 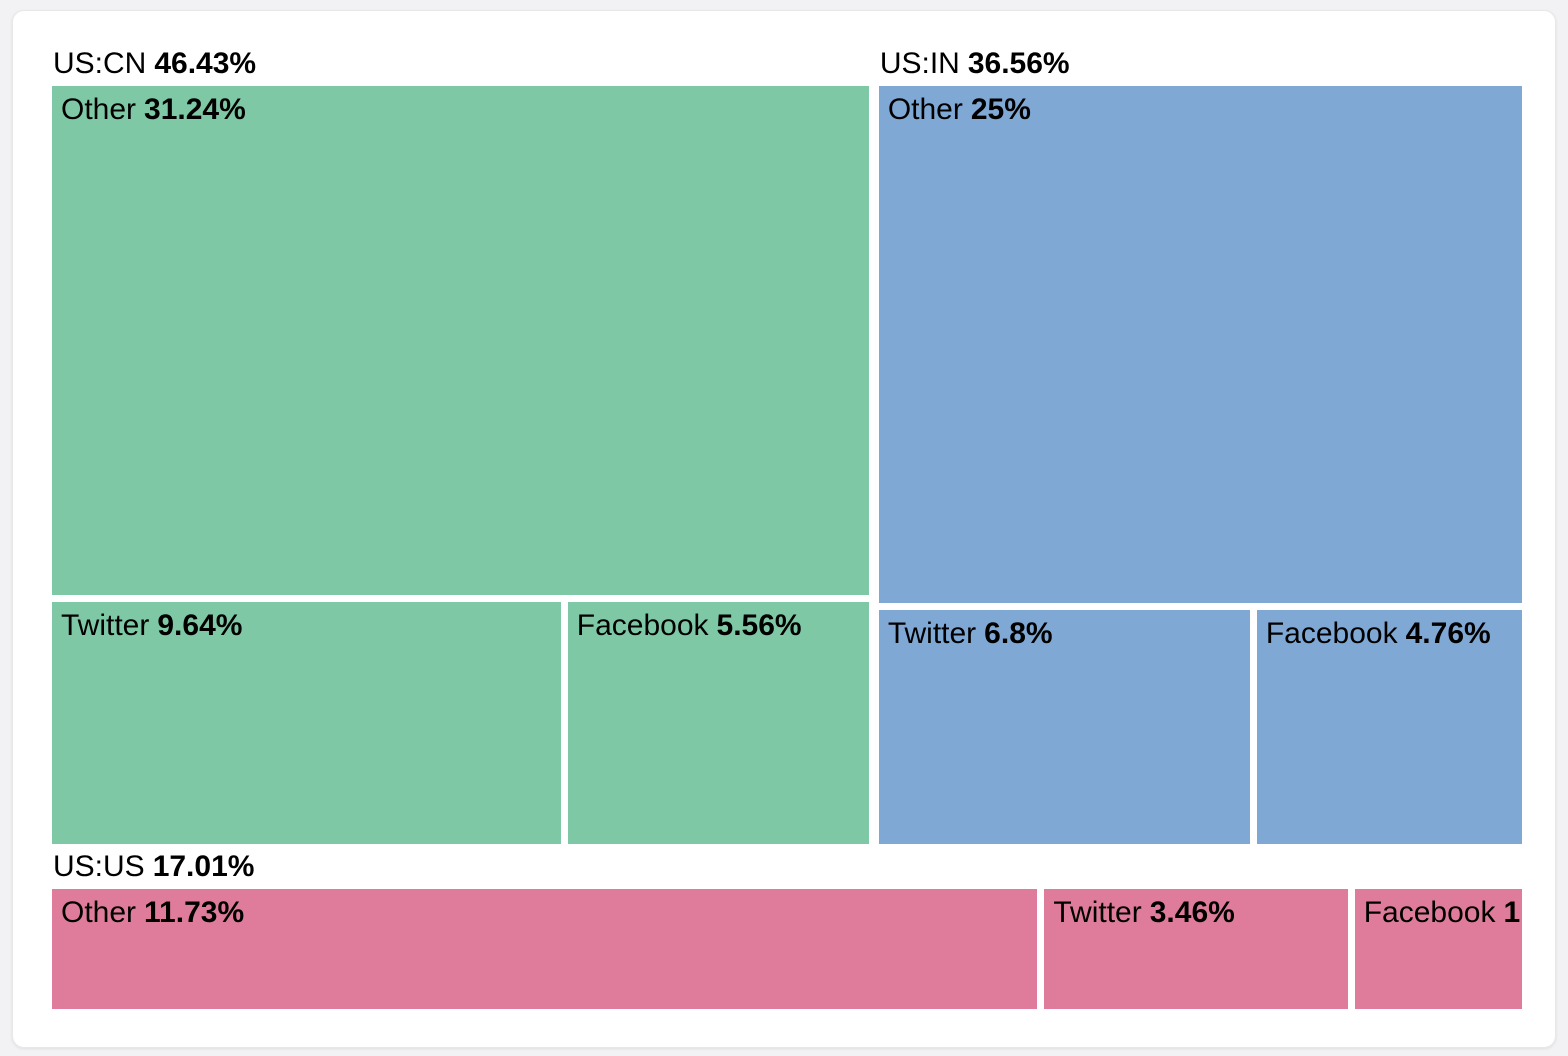 What do you see at coordinates (925, 109) in the screenshot?
I see `cell-label-us-in-other: Other` at bounding box center [925, 109].